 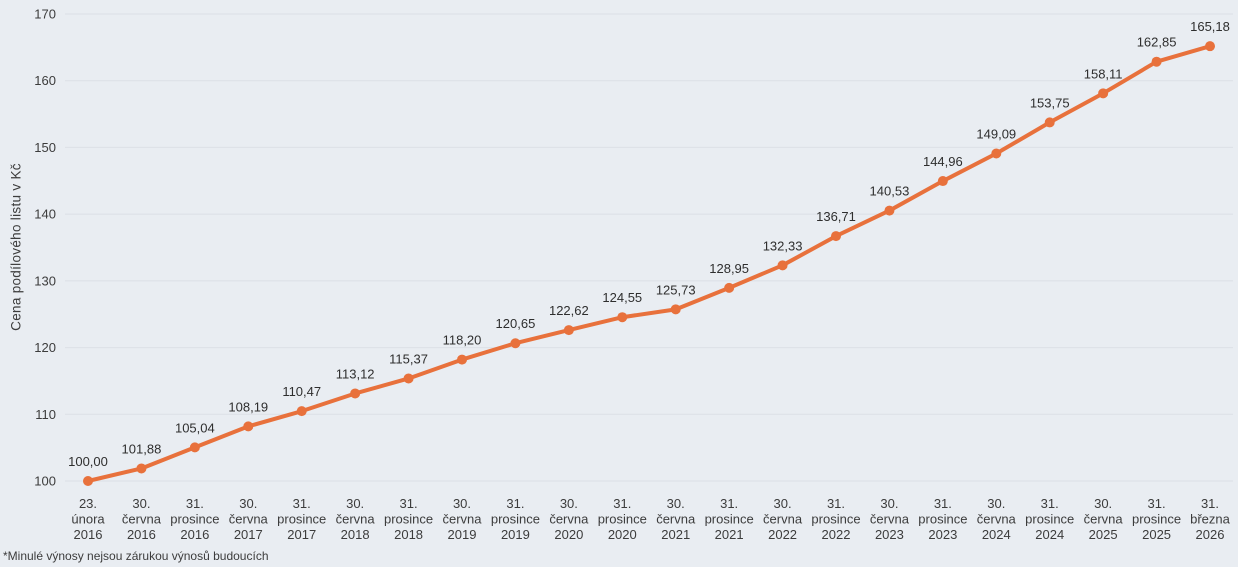 I want to click on data-point-label: 140,53, so click(x=890, y=191).